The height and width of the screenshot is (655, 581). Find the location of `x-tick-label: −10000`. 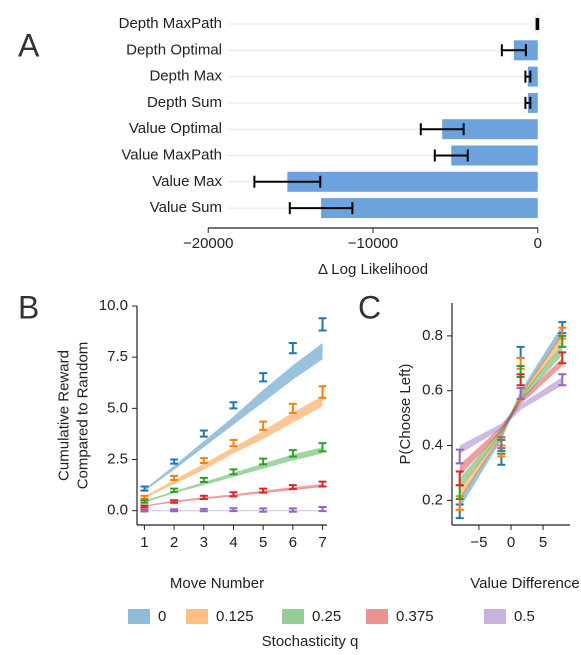

x-tick-label: −10000 is located at coordinates (373, 243).